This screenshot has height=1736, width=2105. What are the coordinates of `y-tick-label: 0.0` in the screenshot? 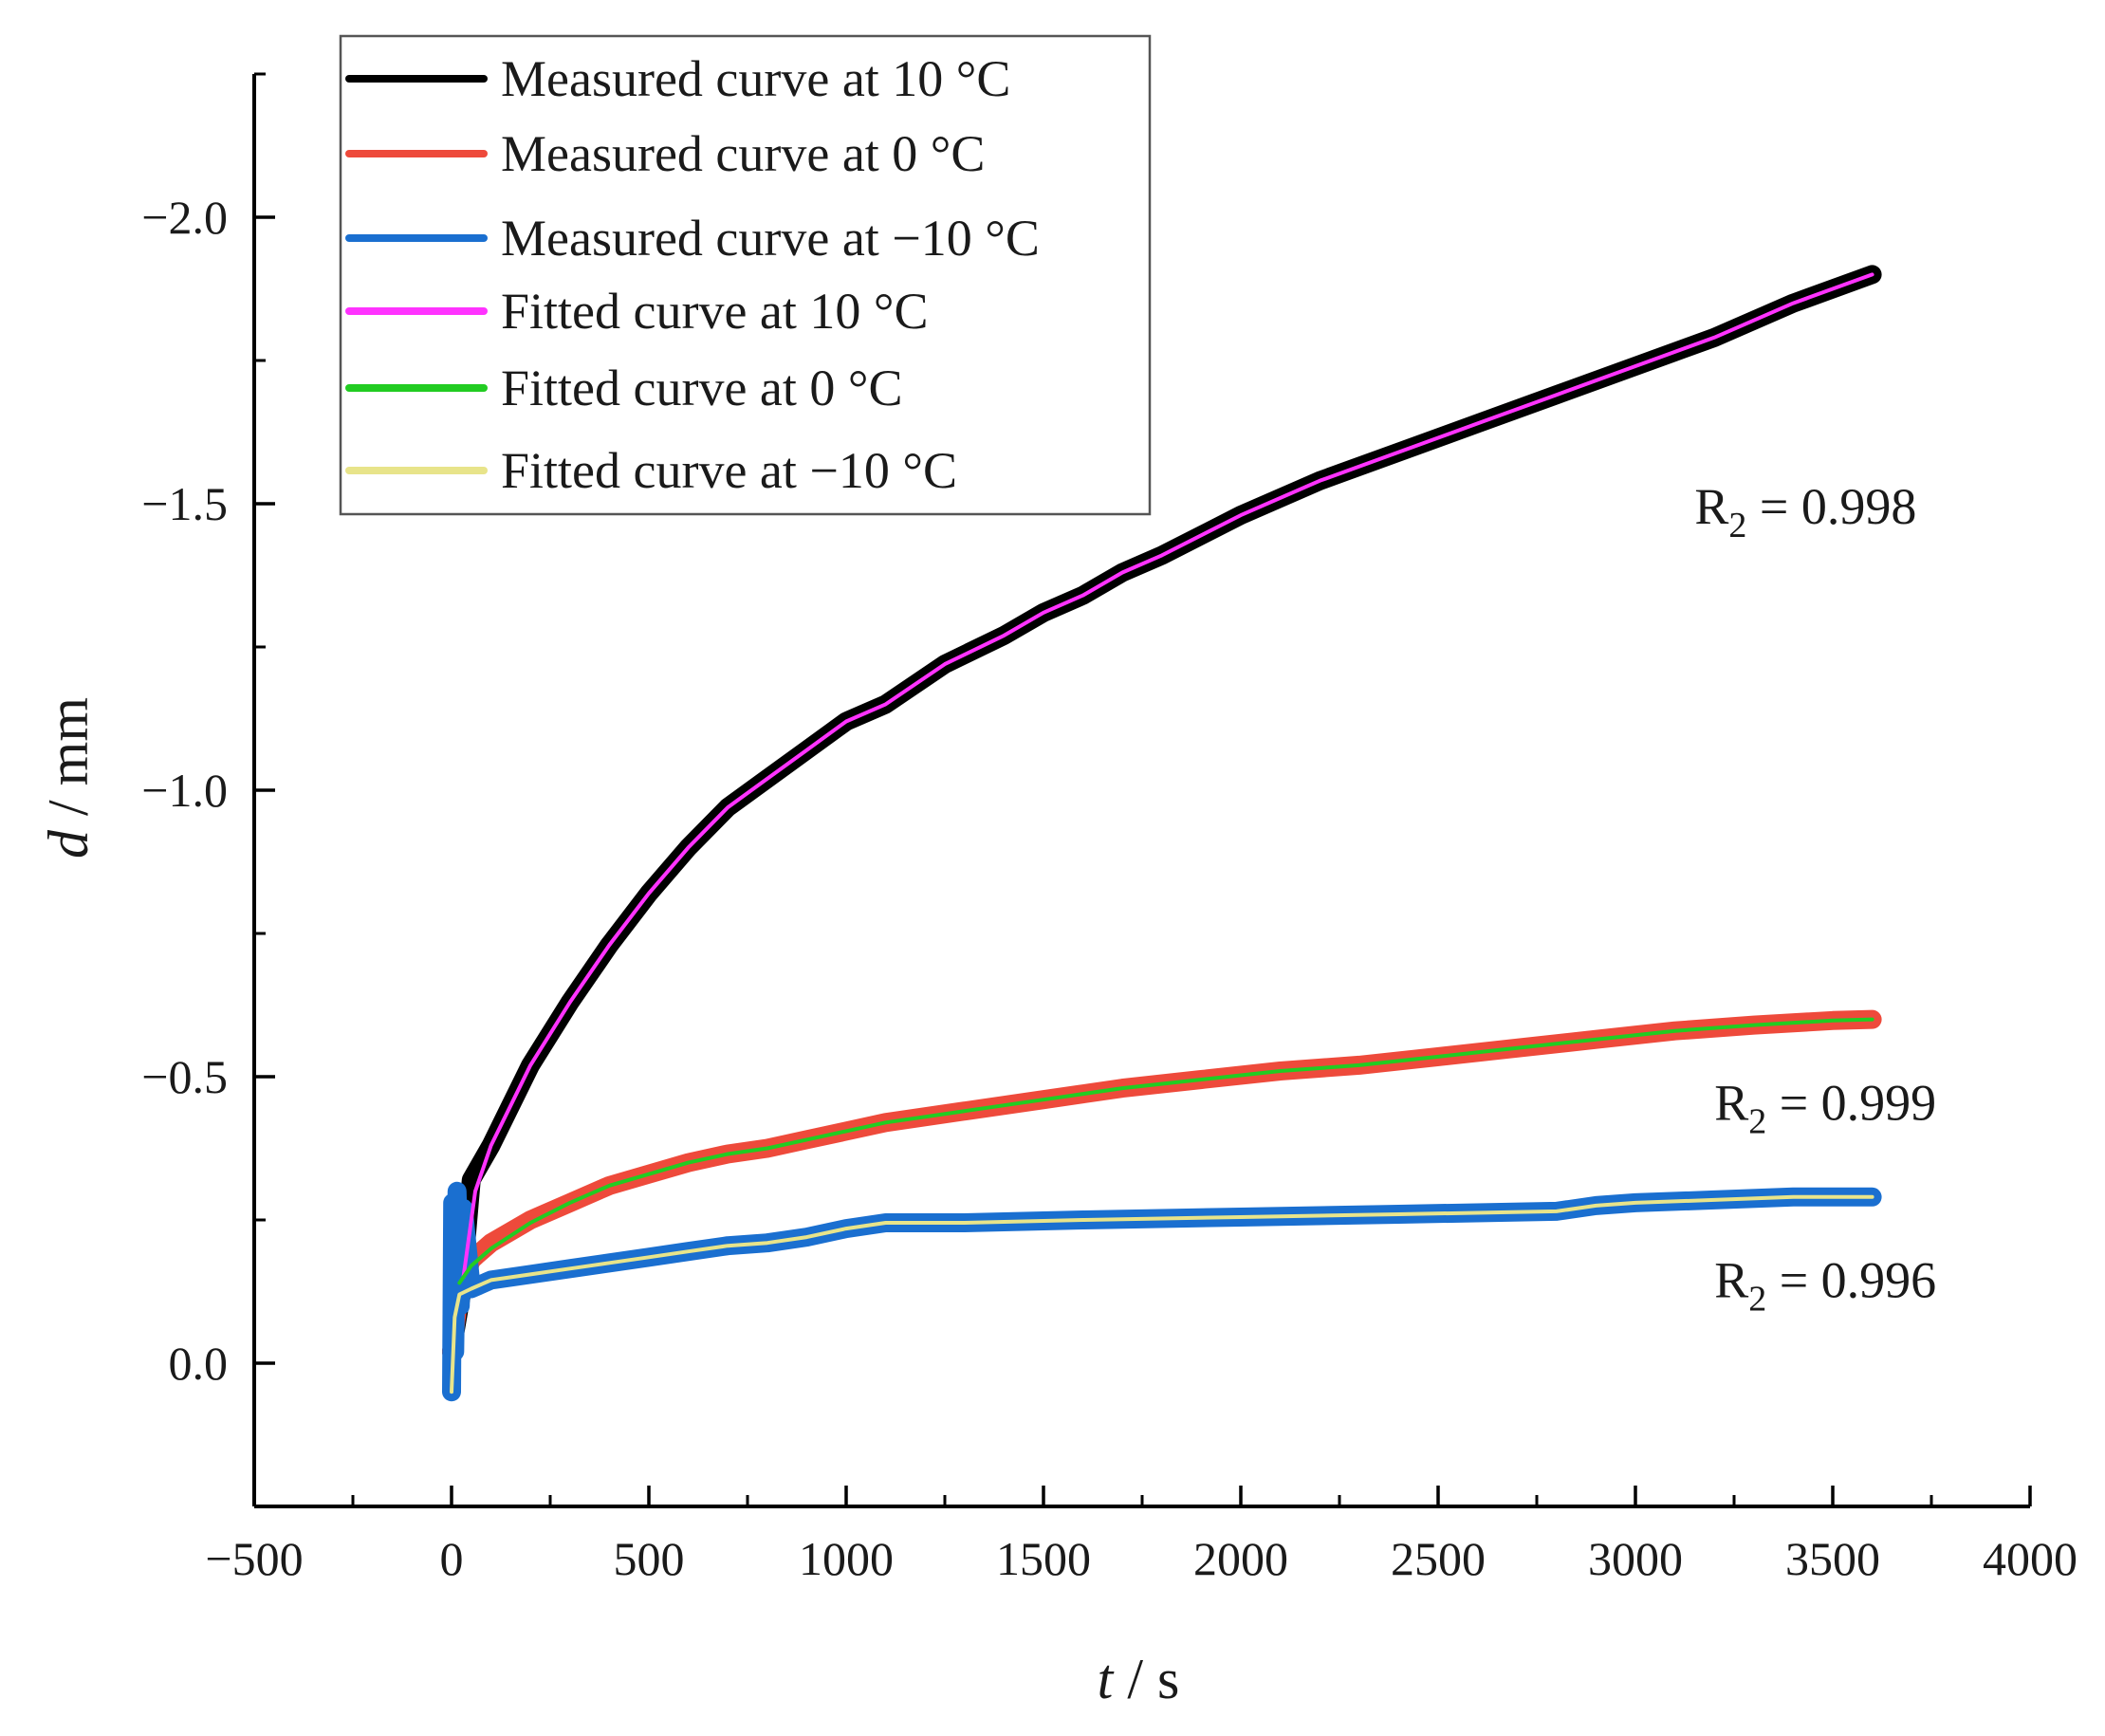 It's located at (199, 1363).